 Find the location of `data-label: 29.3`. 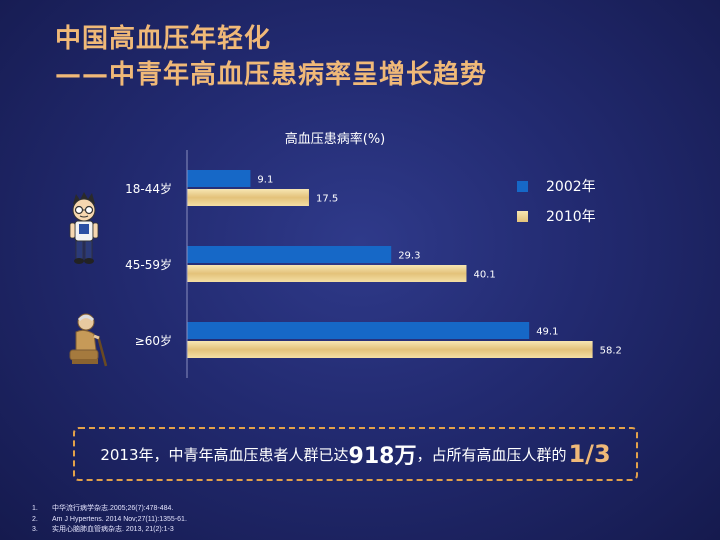

data-label: 29.3 is located at coordinates (409, 256).